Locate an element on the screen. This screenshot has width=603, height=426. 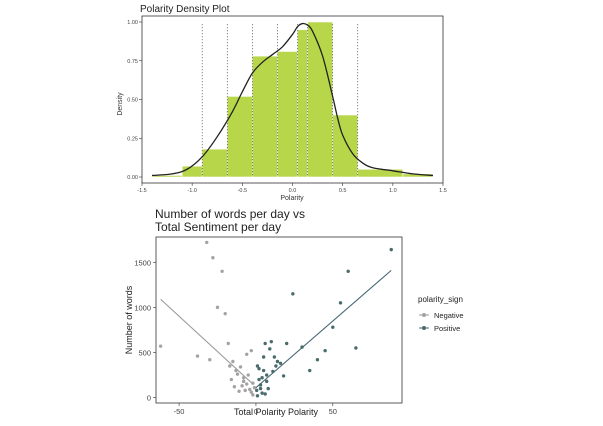
x-tick-label: 0.0 is located at coordinates (293, 191).